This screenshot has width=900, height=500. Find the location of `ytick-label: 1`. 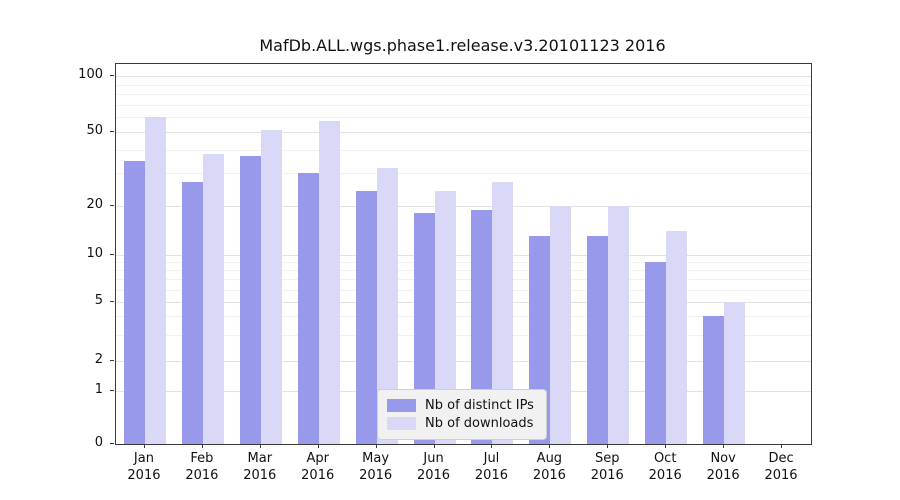

ytick-label: 1 is located at coordinates (98, 389).